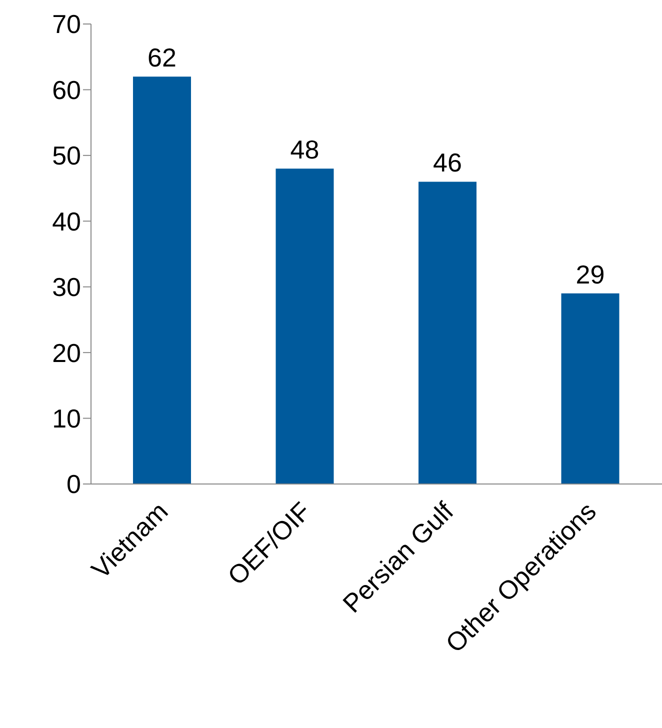 The image size is (662, 728). Describe the element at coordinates (162, 57) in the screenshot. I see `data-label: 62` at that location.